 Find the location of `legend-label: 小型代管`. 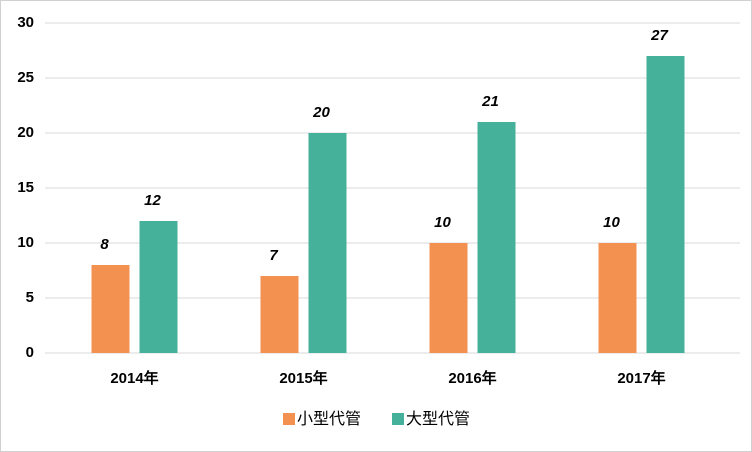

legend-label: 小型代管 is located at coordinates (329, 419).